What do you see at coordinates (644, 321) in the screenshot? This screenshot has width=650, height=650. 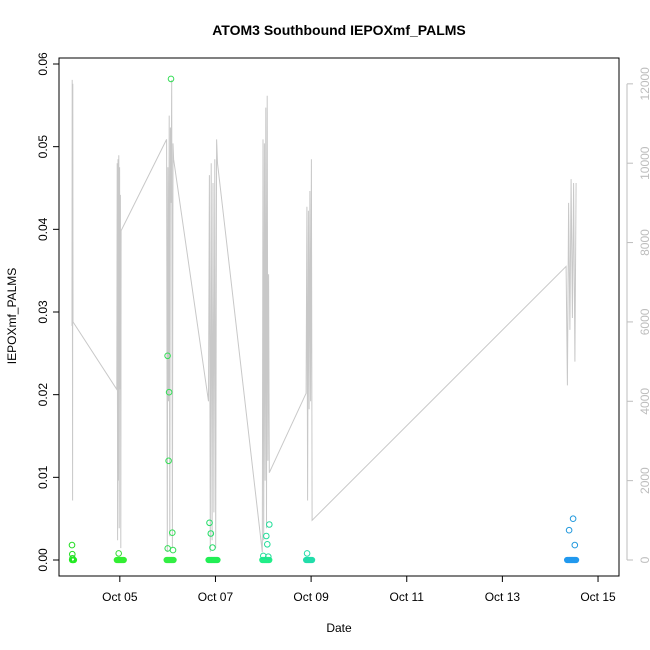 I see `y2-tick-label: 6000` at bounding box center [644, 321].